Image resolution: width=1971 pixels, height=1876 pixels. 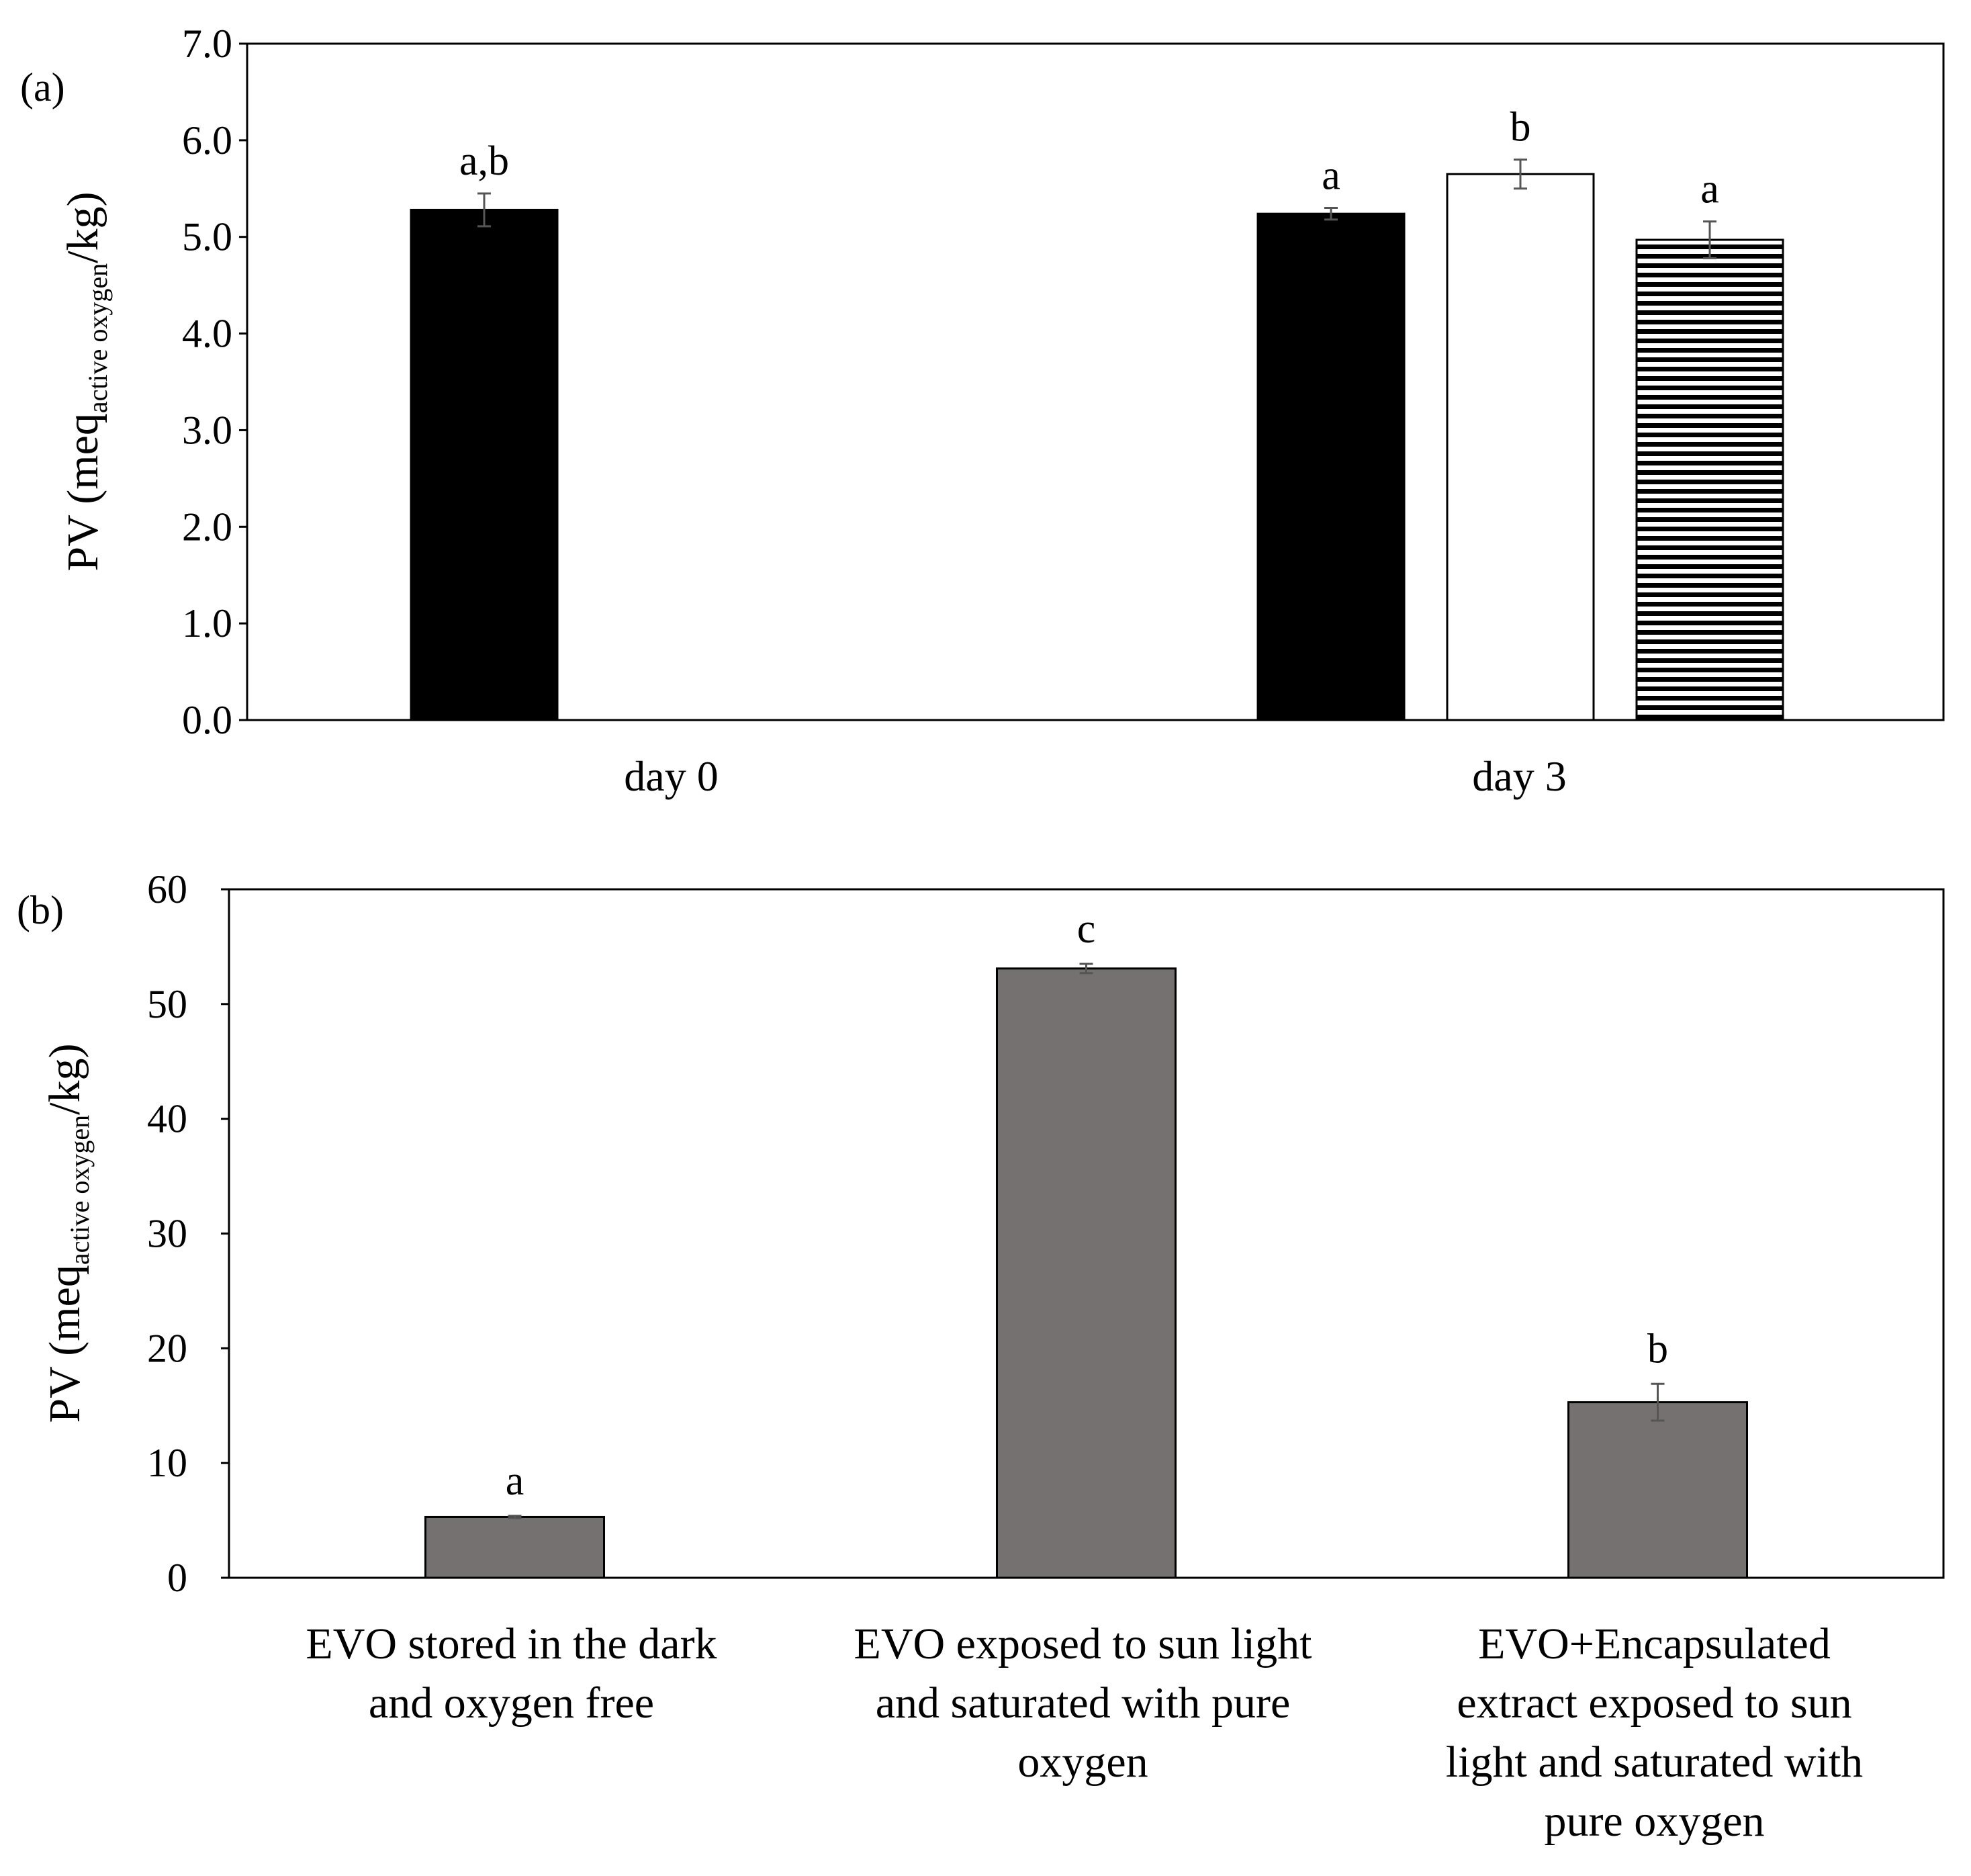 What do you see at coordinates (177, 1578) in the screenshot?
I see `panel-b-y-tick-label: 0` at bounding box center [177, 1578].